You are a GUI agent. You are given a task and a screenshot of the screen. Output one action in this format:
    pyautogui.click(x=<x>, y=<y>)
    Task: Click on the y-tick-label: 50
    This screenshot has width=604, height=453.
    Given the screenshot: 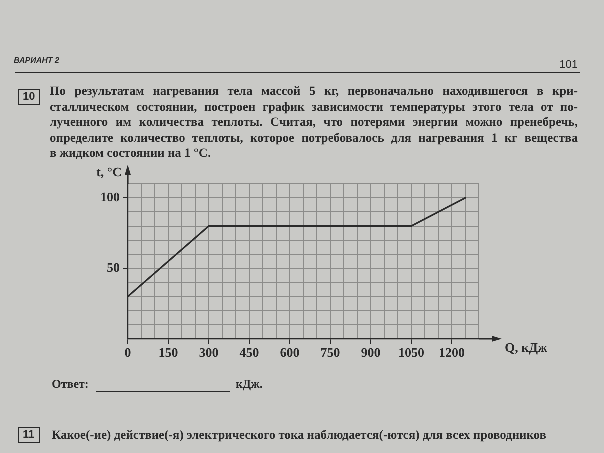 What is the action you would take?
    pyautogui.click(x=113, y=267)
    